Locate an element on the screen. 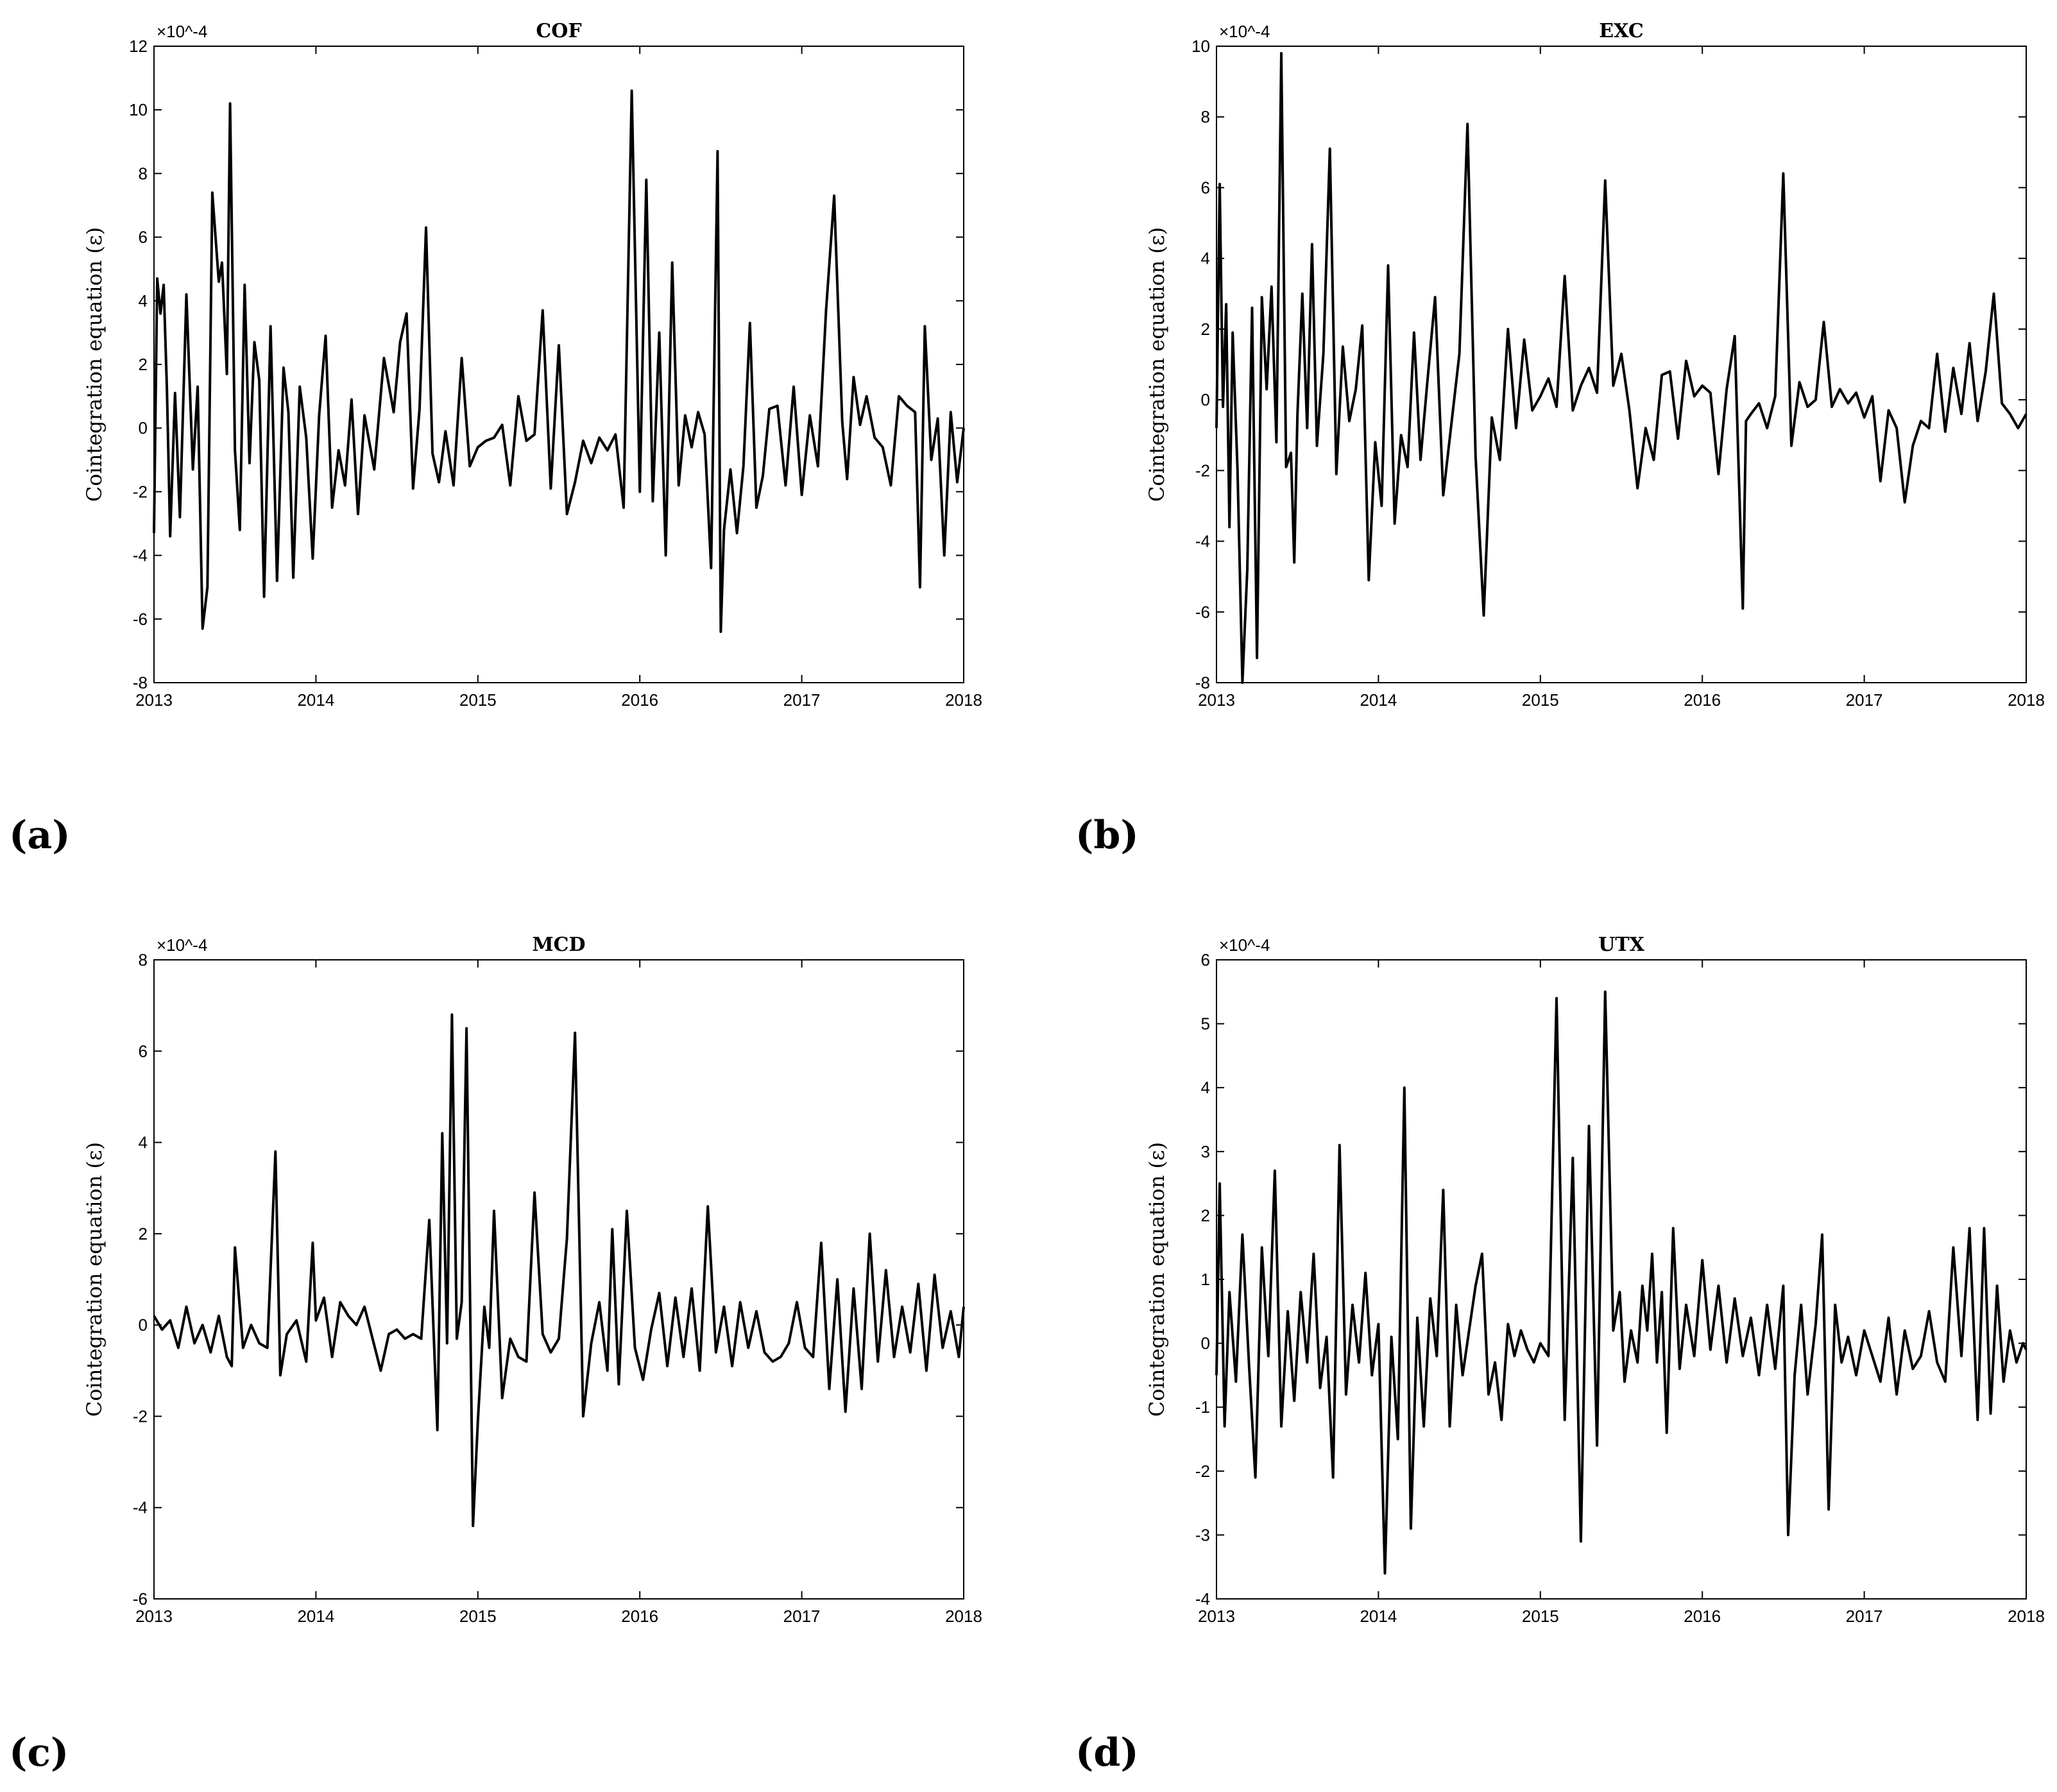  y-tick-label: 1 is located at coordinates (1205, 1279).